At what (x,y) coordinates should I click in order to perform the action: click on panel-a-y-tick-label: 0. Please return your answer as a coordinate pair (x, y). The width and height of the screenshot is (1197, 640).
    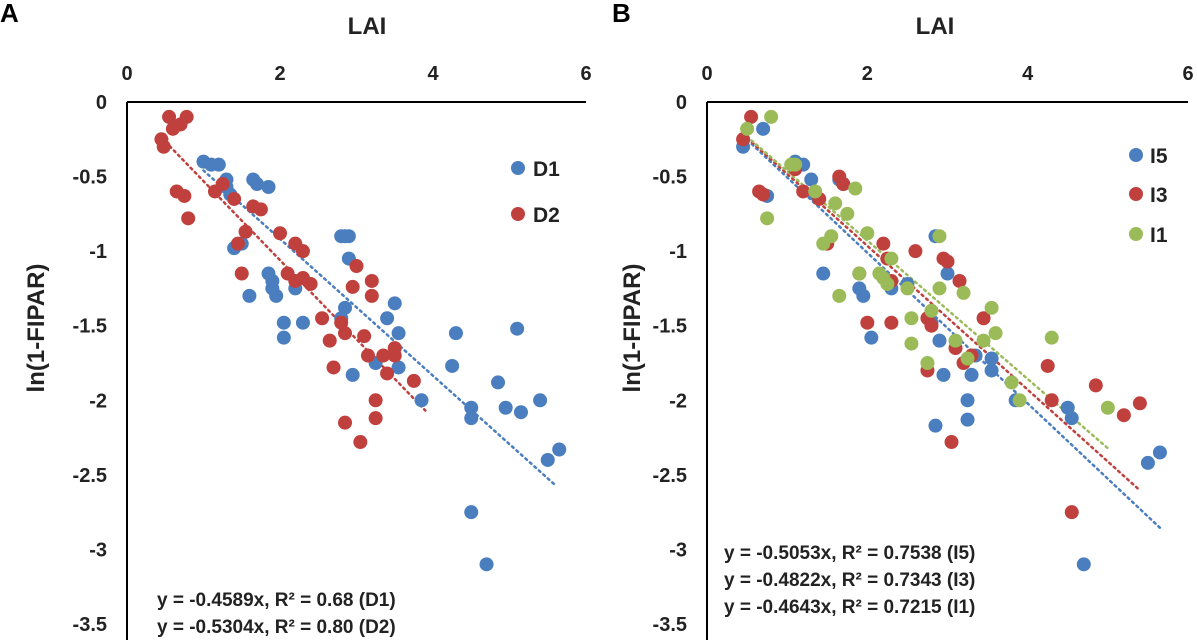
    Looking at the image, I should click on (101, 103).